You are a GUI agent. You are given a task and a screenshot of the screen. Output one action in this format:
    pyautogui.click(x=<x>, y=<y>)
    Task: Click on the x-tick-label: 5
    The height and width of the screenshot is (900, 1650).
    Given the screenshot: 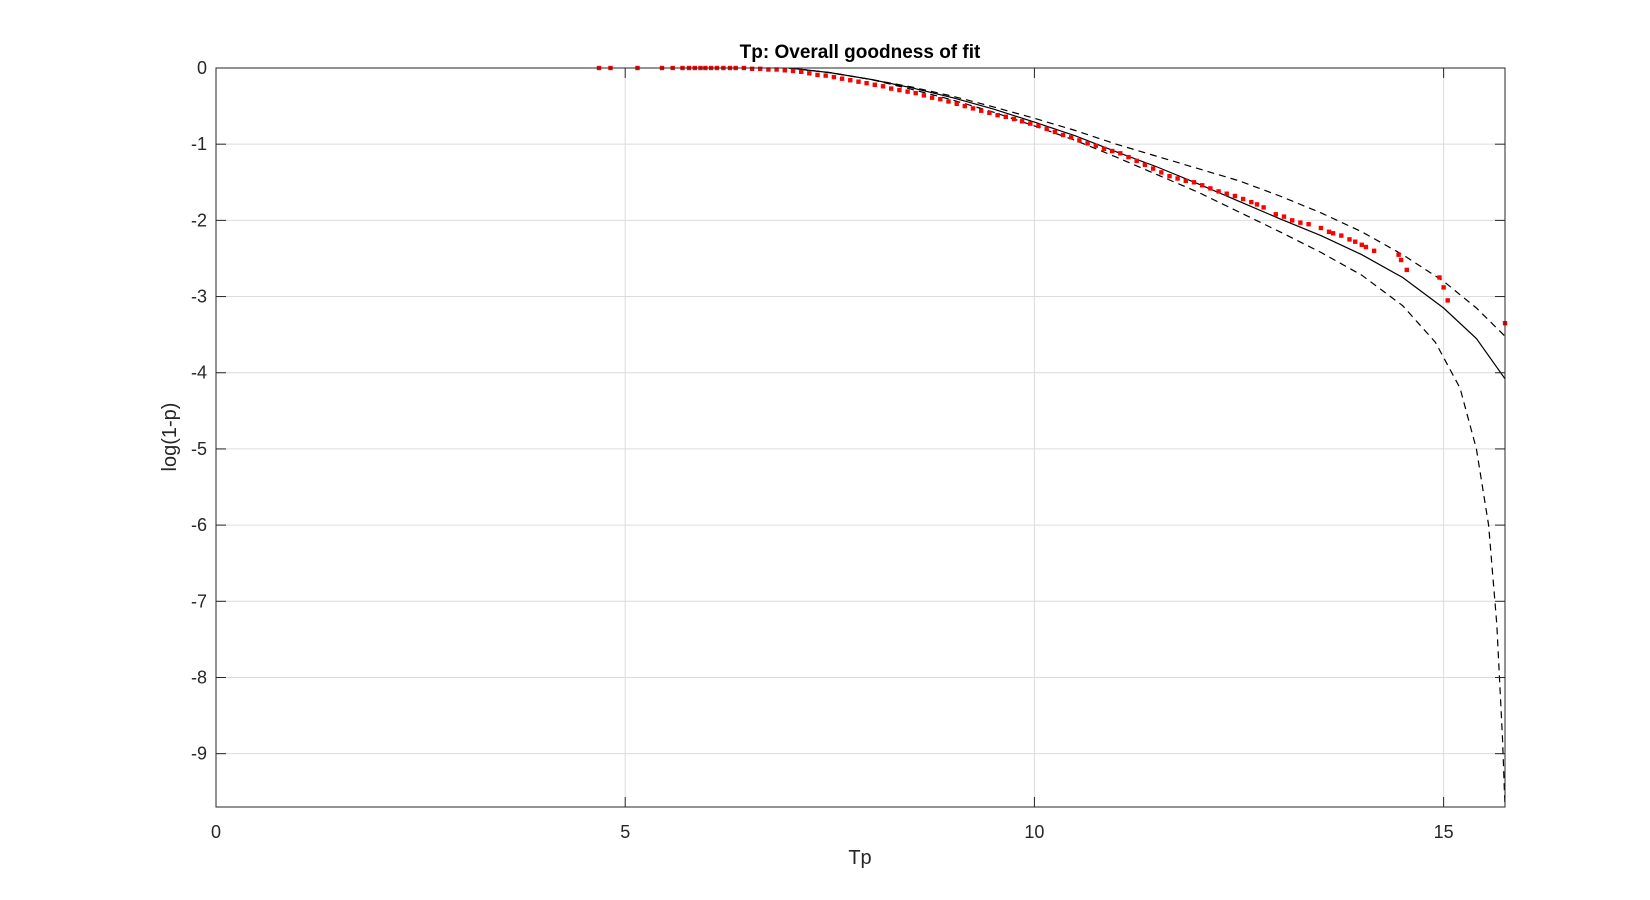 What is the action you would take?
    pyautogui.click(x=625, y=832)
    